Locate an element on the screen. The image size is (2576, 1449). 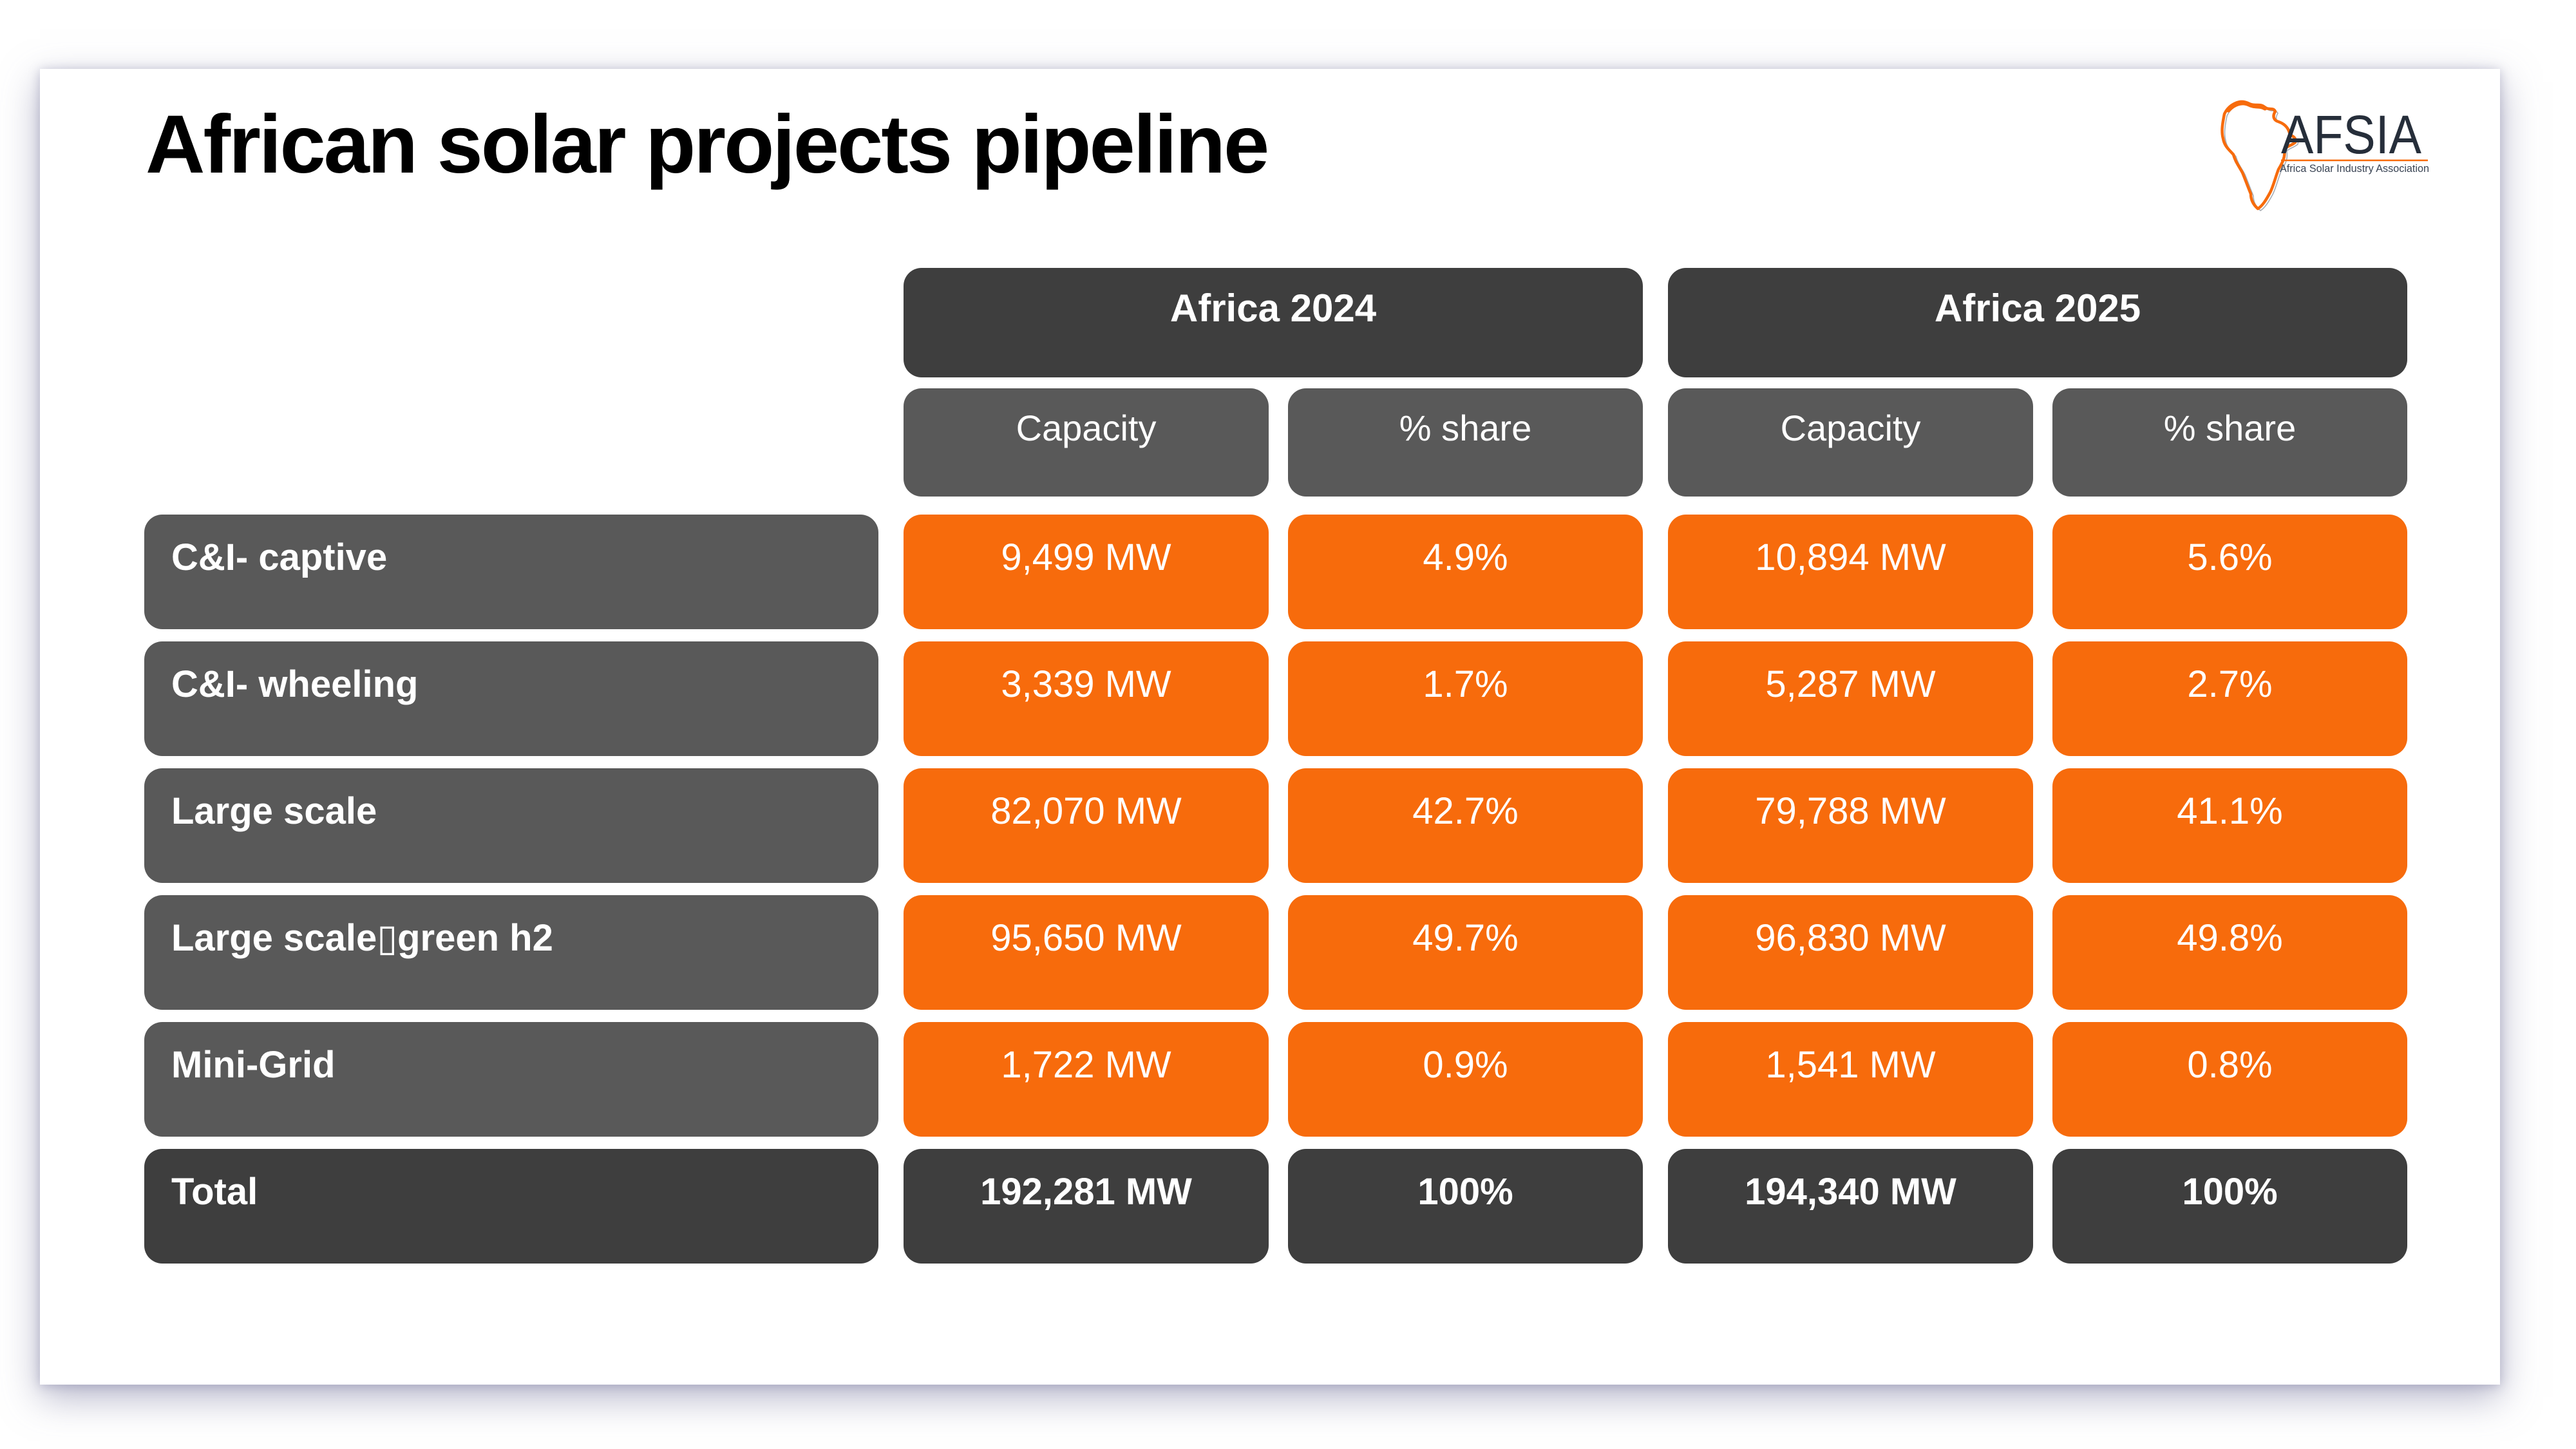
subheader-capacity-2025: Capacity is located at coordinates (1851, 443).